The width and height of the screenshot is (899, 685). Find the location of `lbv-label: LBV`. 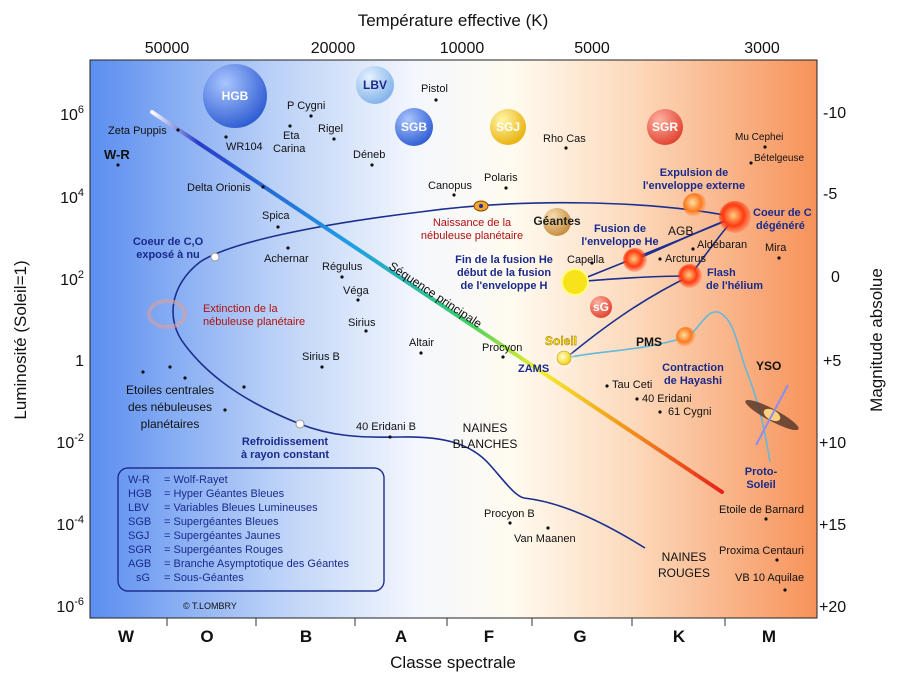

lbv-label: LBV is located at coordinates (375, 85).